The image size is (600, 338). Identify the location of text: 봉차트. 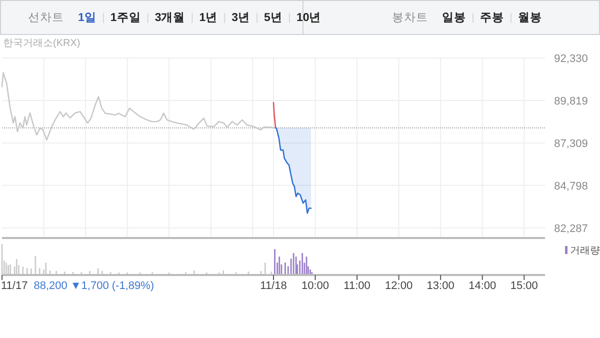
(410, 18).